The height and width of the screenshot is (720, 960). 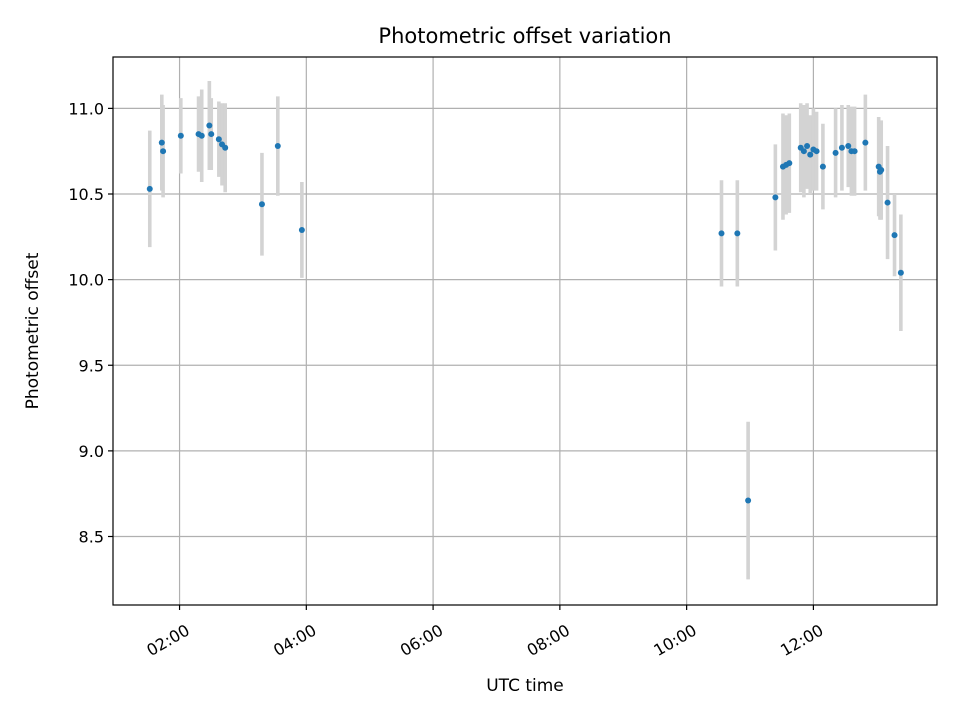 I want to click on y-tick-label: 10.5, so click(x=86, y=194).